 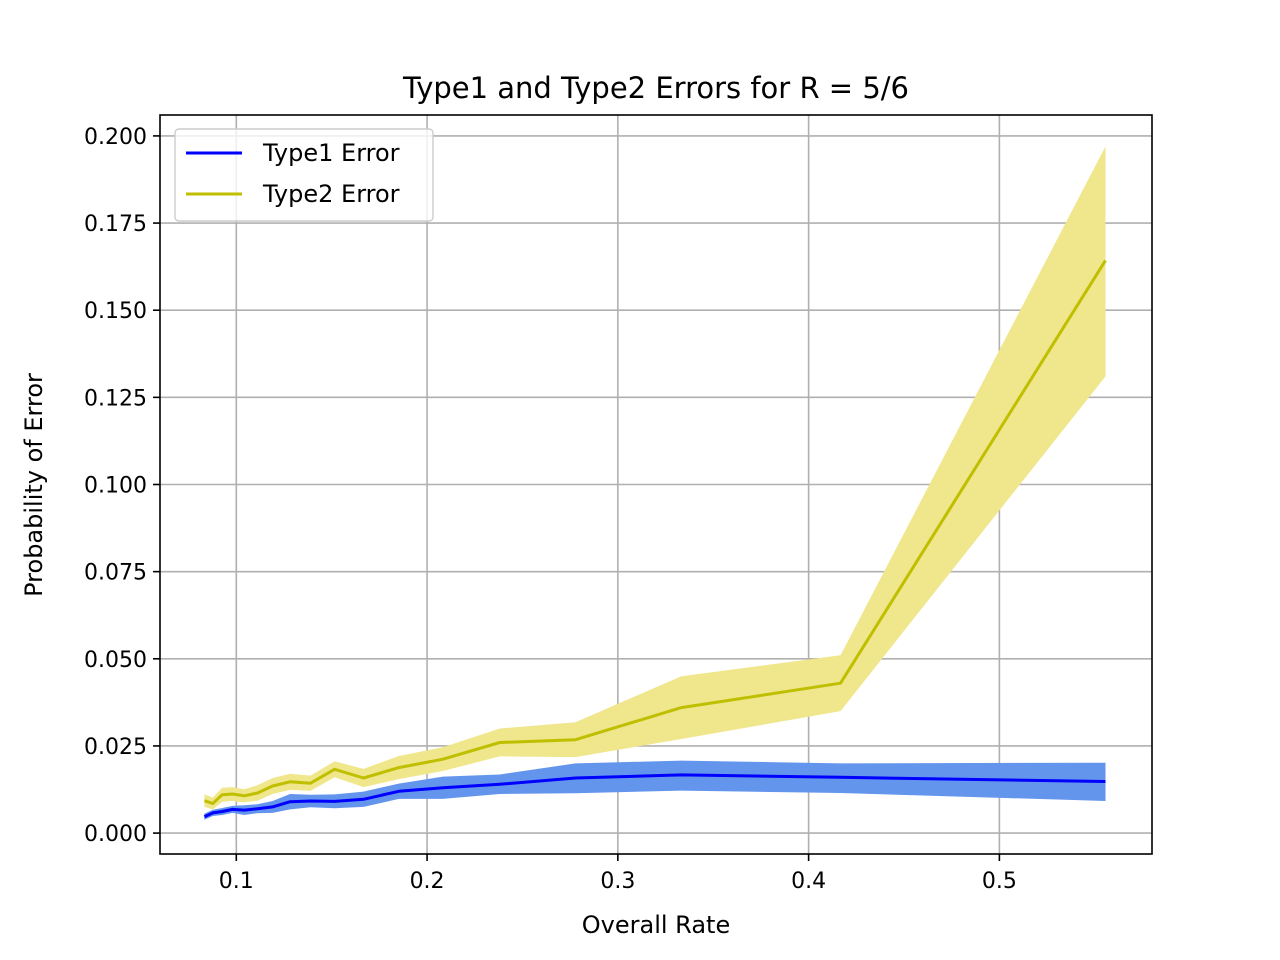 I want to click on y-tick-label: 0.100, so click(x=115, y=486).